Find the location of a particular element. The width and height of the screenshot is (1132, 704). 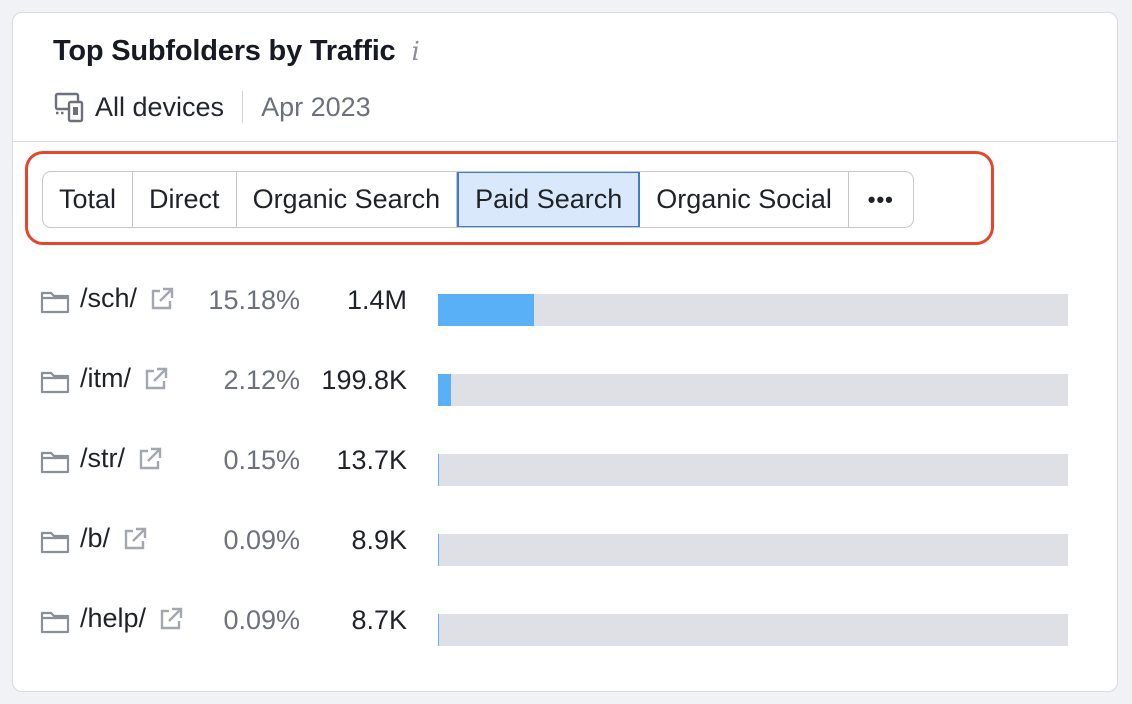

traffic-value: 8.7K is located at coordinates (379, 620).